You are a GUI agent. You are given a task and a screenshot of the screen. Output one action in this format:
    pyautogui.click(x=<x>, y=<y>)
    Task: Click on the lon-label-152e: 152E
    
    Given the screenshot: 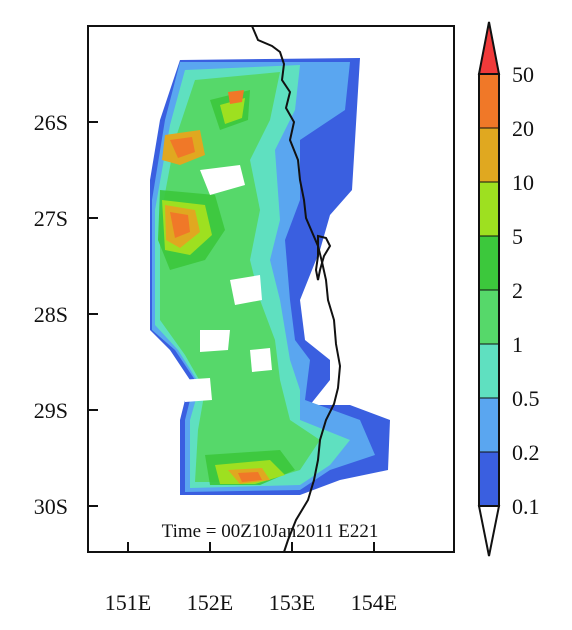 What is the action you would take?
    pyautogui.click(x=210, y=602)
    